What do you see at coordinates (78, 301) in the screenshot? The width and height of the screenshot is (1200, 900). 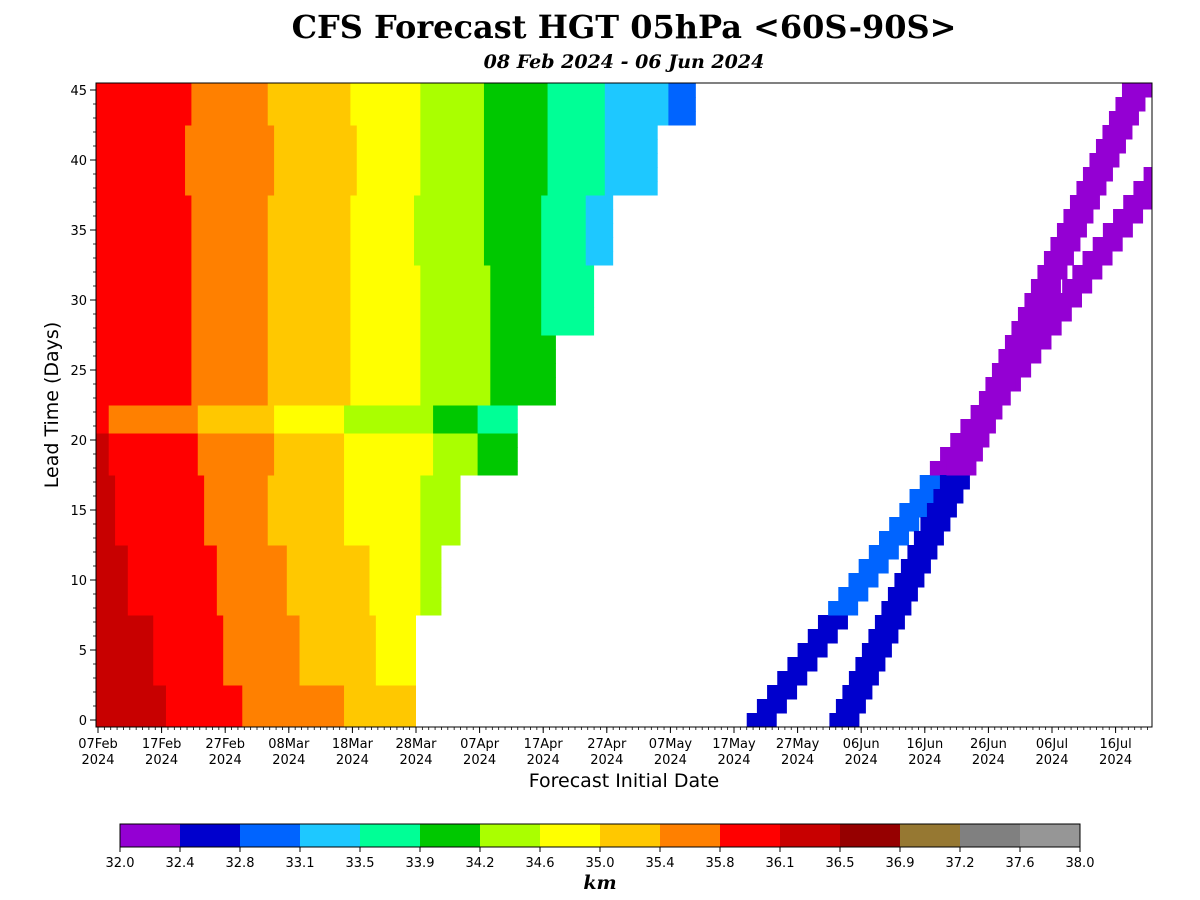 I see `y-tick-label: 30` at bounding box center [78, 301].